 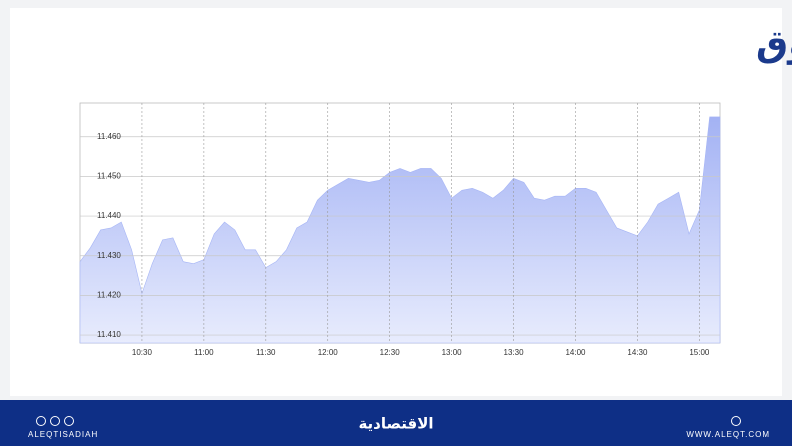 I want to click on x-tick-label: 11:00, so click(x=204, y=352).